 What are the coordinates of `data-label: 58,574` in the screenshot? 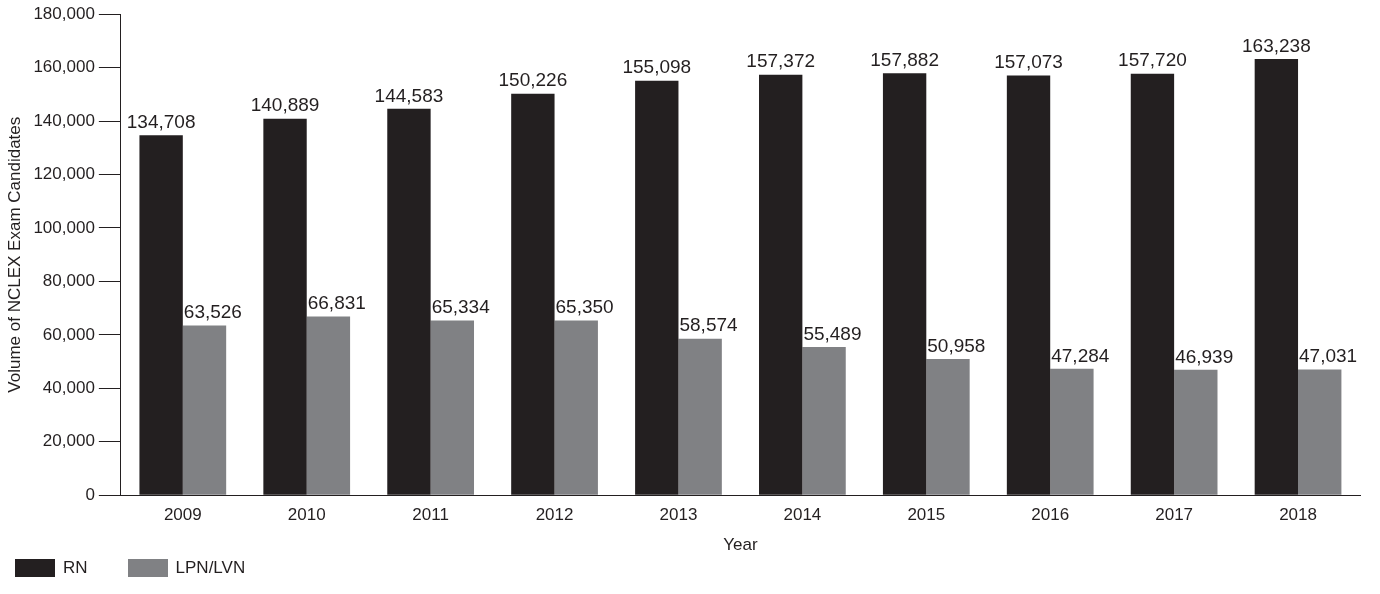 It's located at (709, 325).